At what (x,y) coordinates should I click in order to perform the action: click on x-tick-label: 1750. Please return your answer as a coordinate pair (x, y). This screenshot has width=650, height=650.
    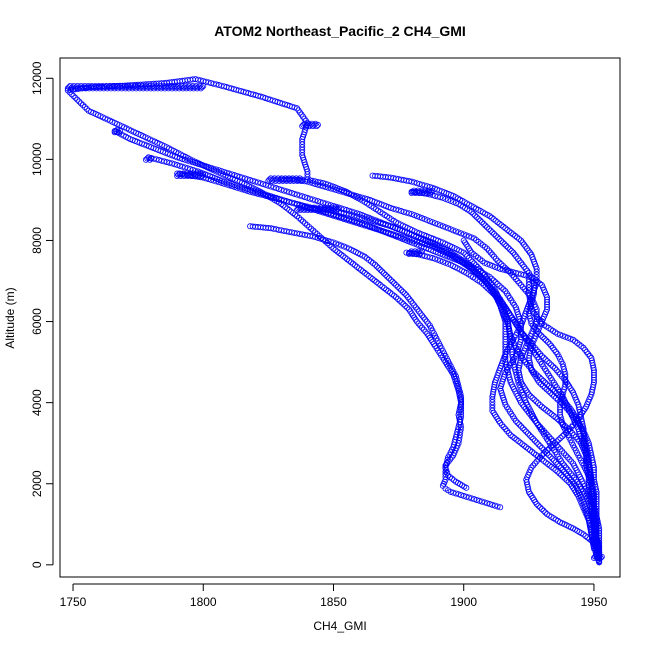
    Looking at the image, I should click on (73, 602).